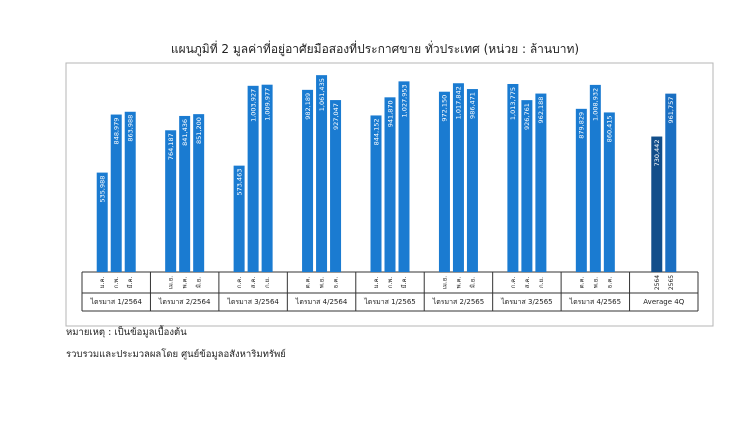 Image resolution: width=750 pixels, height=422 pixels. What do you see at coordinates (389, 301) in the screenshot?
I see `group-label: ไตรมาส 1/2565` at bounding box center [389, 301].